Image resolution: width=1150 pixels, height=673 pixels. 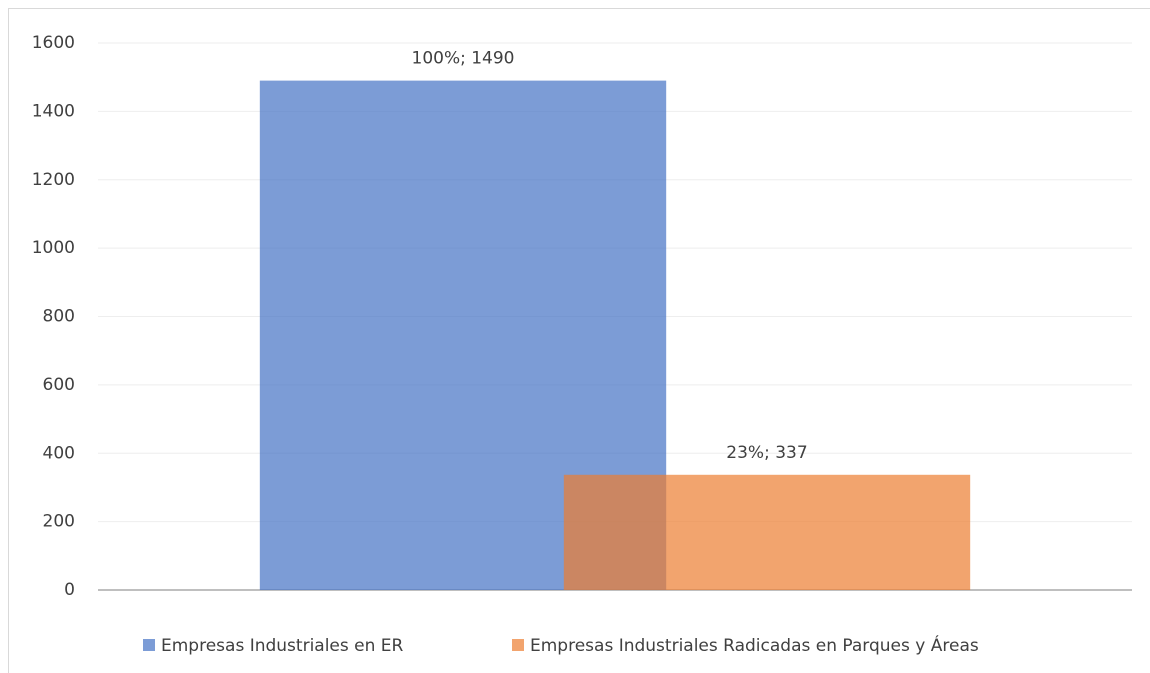 What do you see at coordinates (766, 453) in the screenshot?
I see `data-label: 23%; 337` at bounding box center [766, 453].